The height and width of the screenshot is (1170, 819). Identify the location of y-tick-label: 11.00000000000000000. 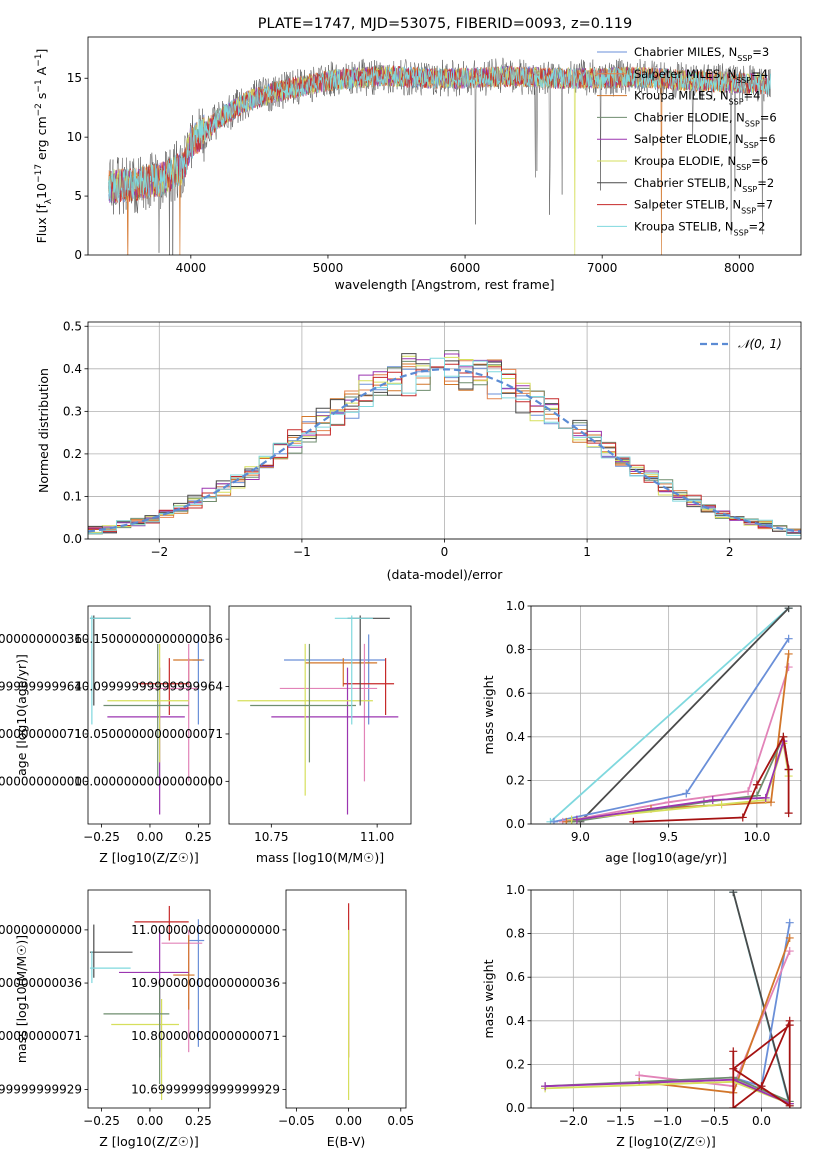
(41, 930).